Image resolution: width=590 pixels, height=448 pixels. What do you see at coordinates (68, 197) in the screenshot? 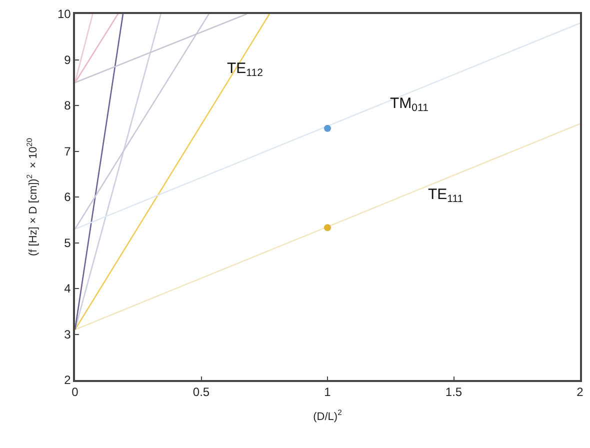
I see `y-tick-label: 6` at bounding box center [68, 197].